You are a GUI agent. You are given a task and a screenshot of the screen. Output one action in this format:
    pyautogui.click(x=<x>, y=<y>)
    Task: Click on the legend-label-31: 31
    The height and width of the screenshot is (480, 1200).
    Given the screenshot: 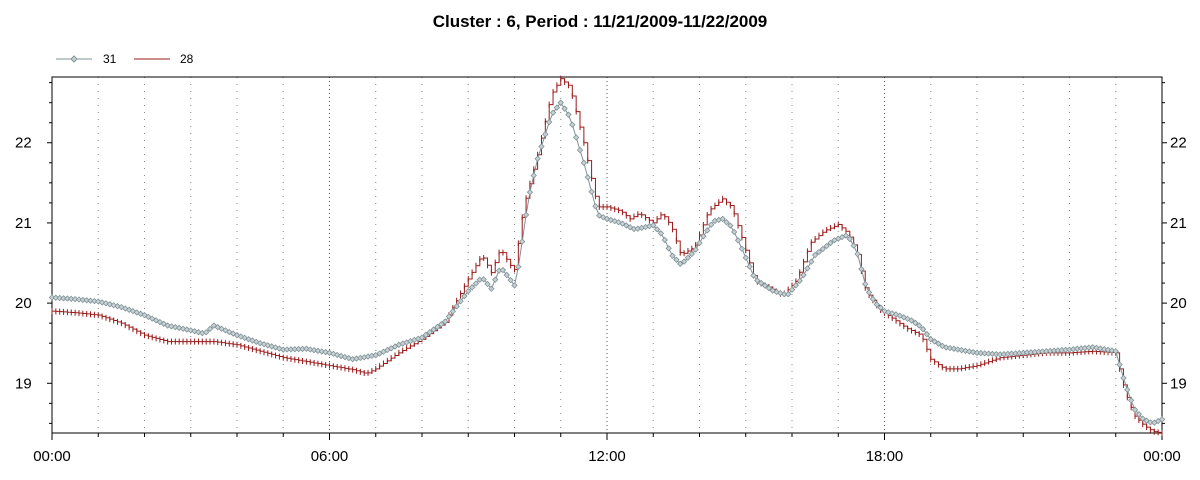 What is the action you would take?
    pyautogui.click(x=110, y=59)
    